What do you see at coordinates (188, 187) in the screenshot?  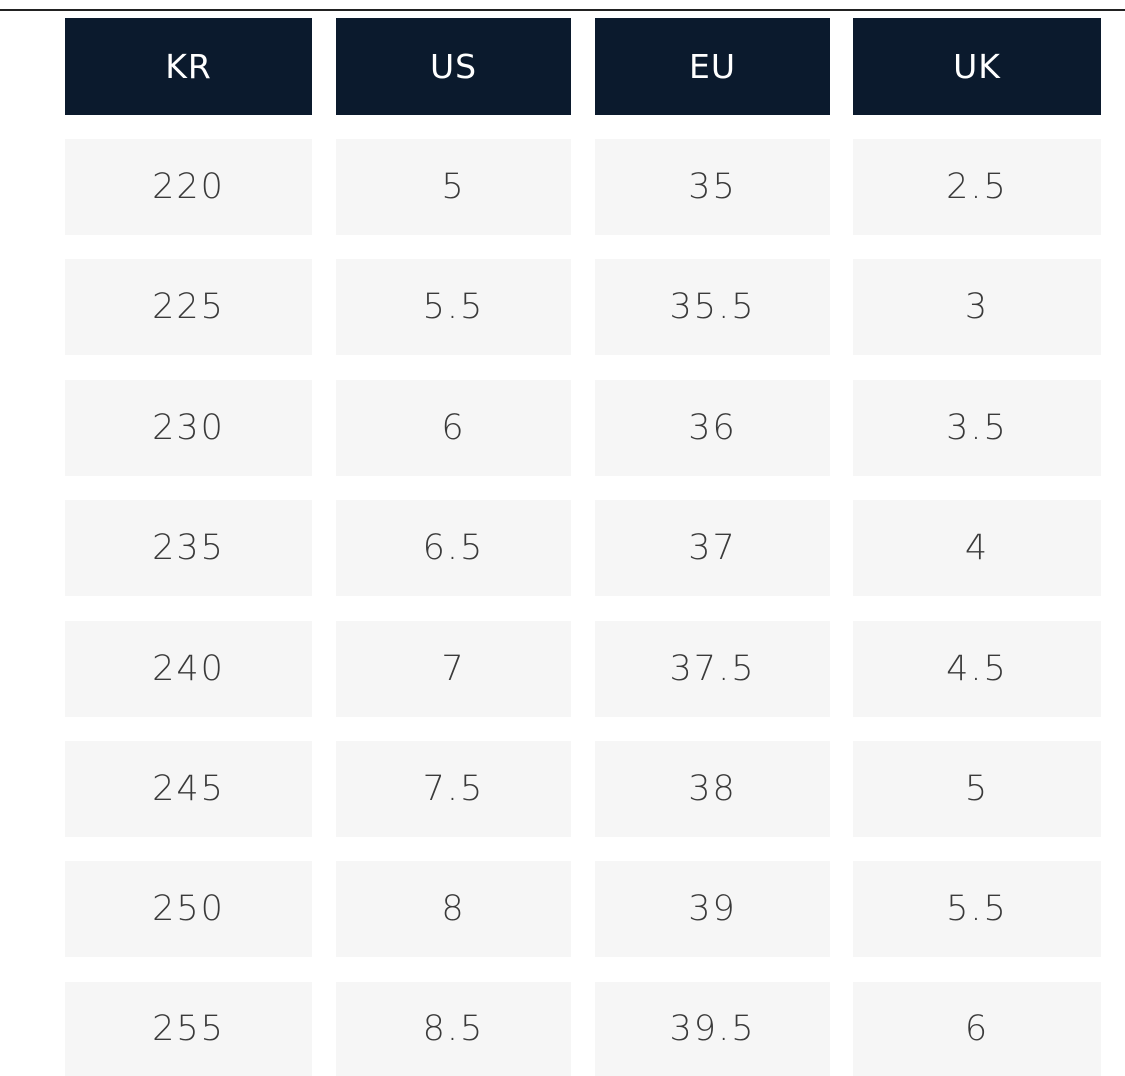 I see `table-cell: 220` at bounding box center [188, 187].